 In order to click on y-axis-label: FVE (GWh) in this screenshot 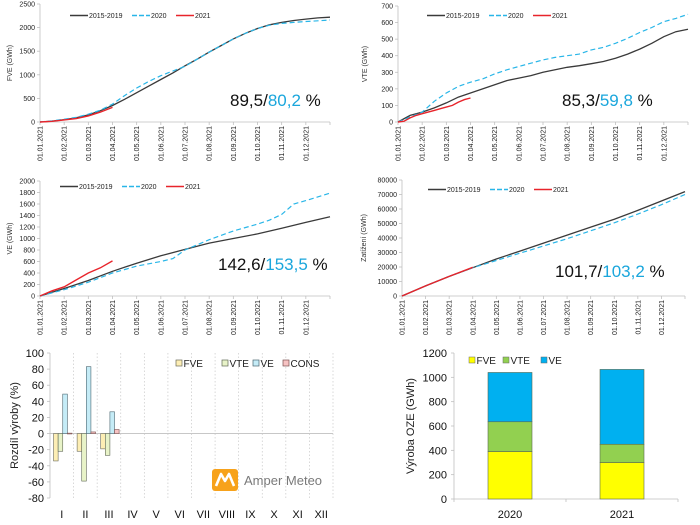, I will do `click(10, 63)`.